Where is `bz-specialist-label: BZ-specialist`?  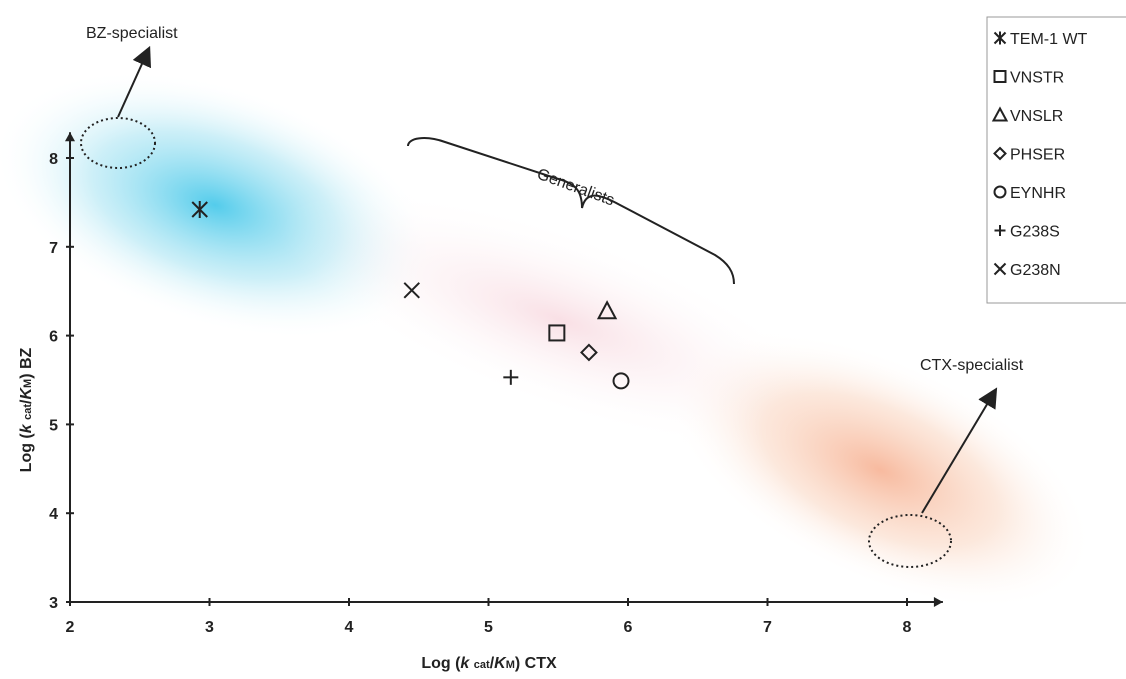
bz-specialist-label: BZ-specialist is located at coordinates (132, 33).